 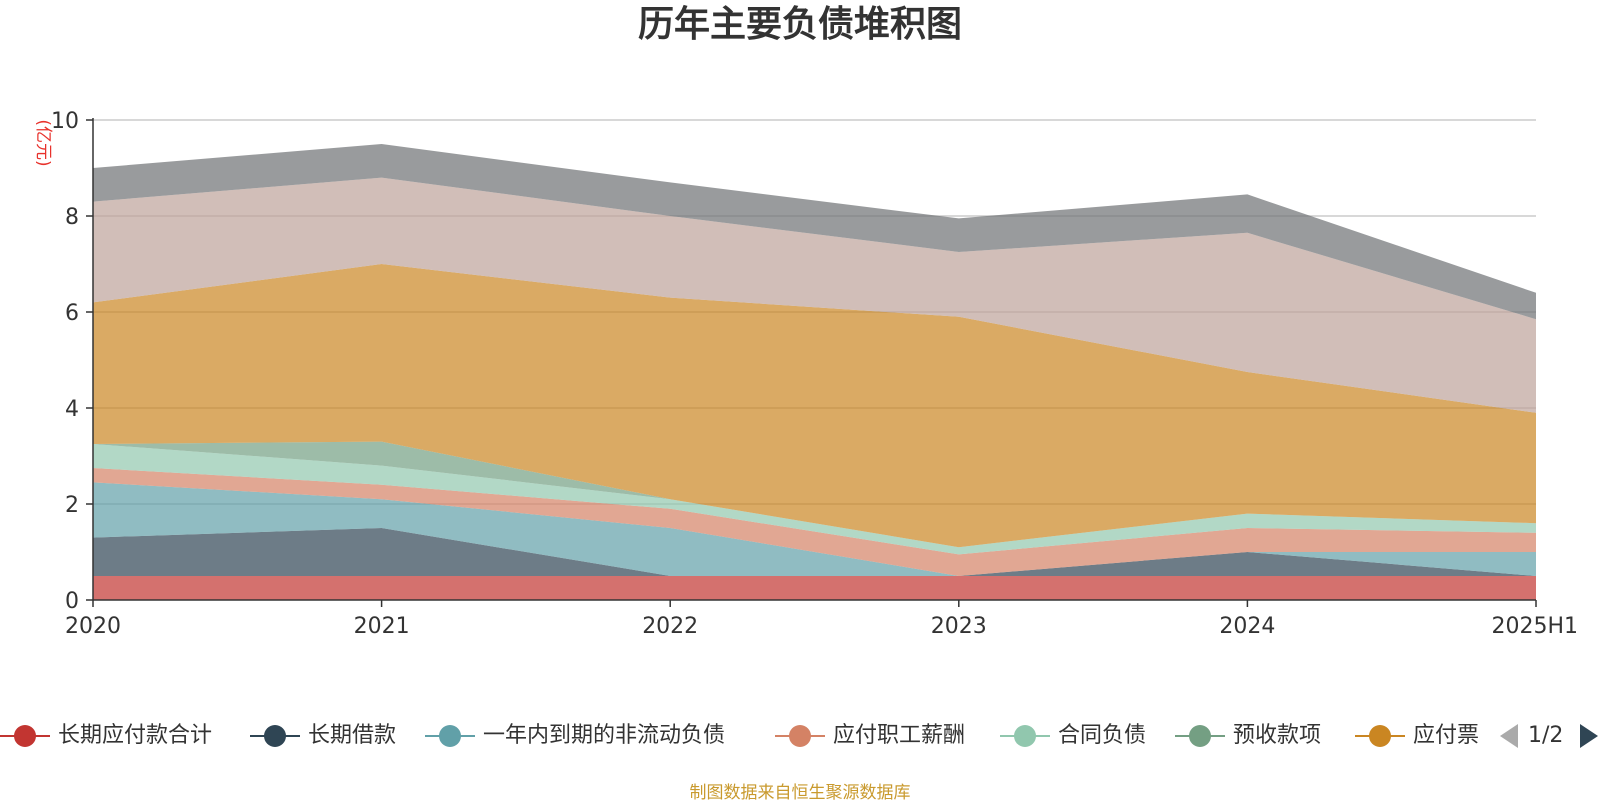 I want to click on y-tick-label: 2, so click(x=72, y=505).